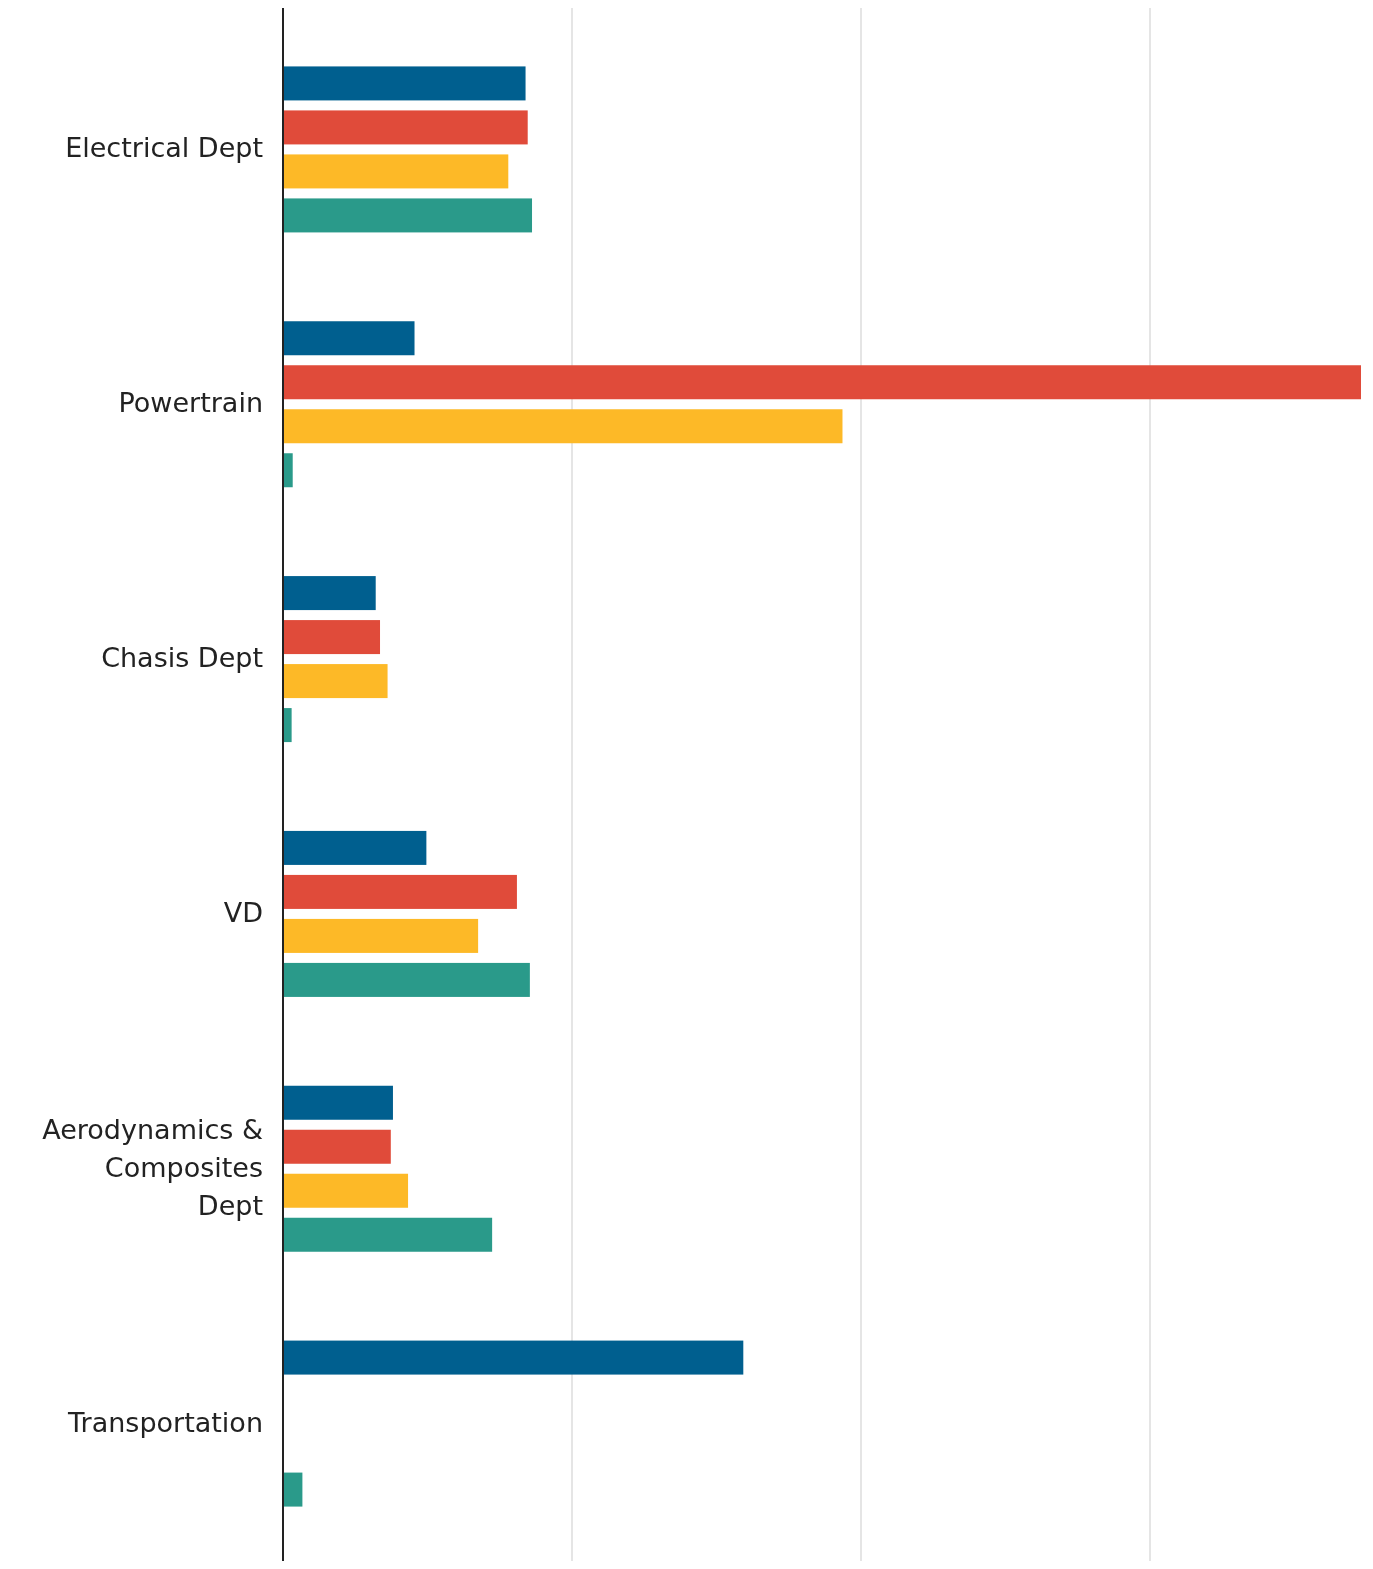 This screenshot has height=1569, width=1373. I want to click on y-tick-label: VD, so click(243, 912).